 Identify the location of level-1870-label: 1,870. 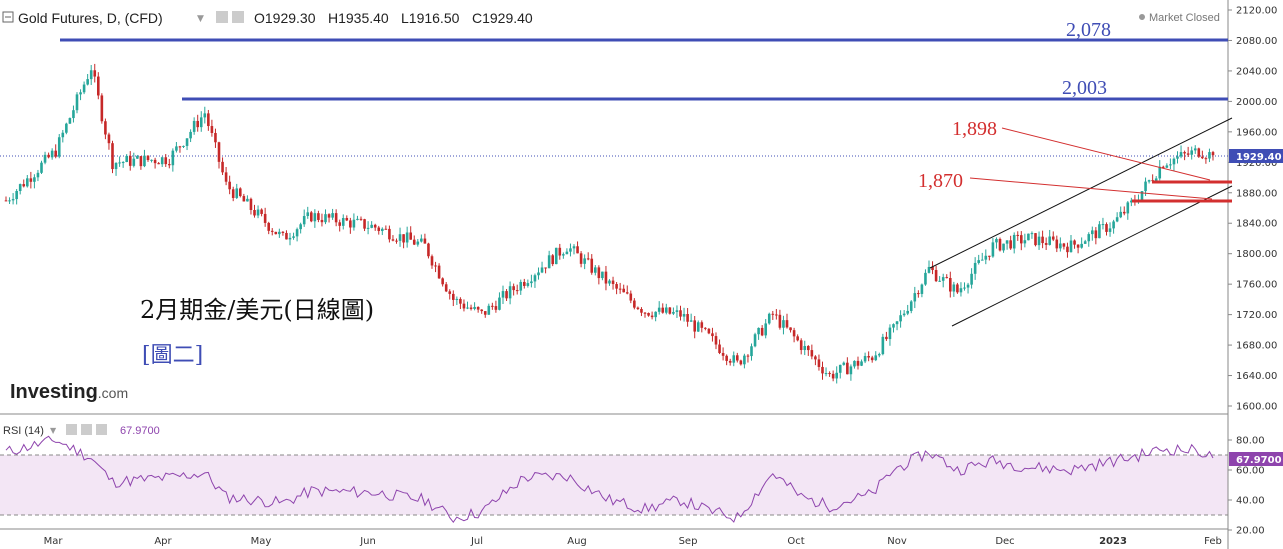
(940, 181).